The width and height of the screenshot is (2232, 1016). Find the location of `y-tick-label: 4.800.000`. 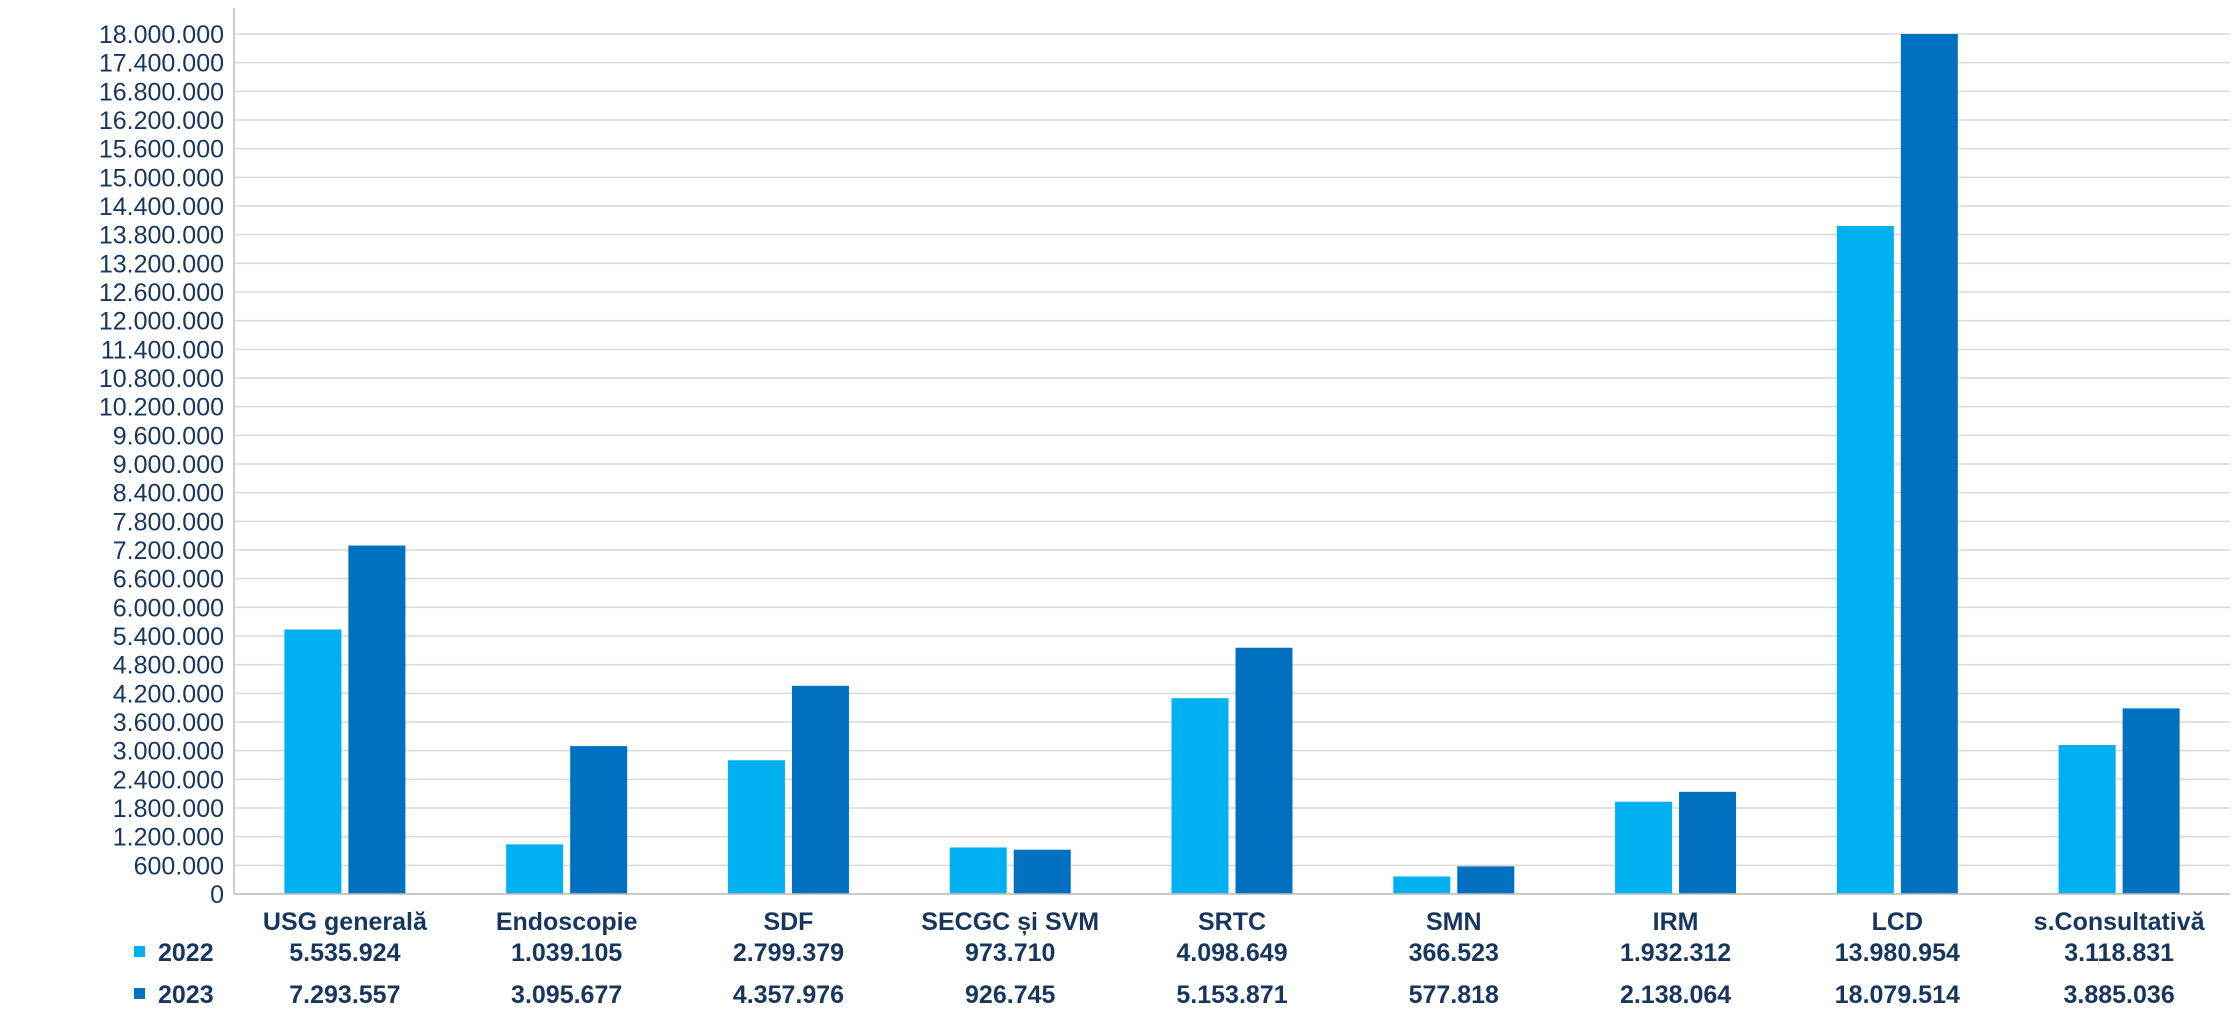

y-tick-label: 4.800.000 is located at coordinates (168, 666).